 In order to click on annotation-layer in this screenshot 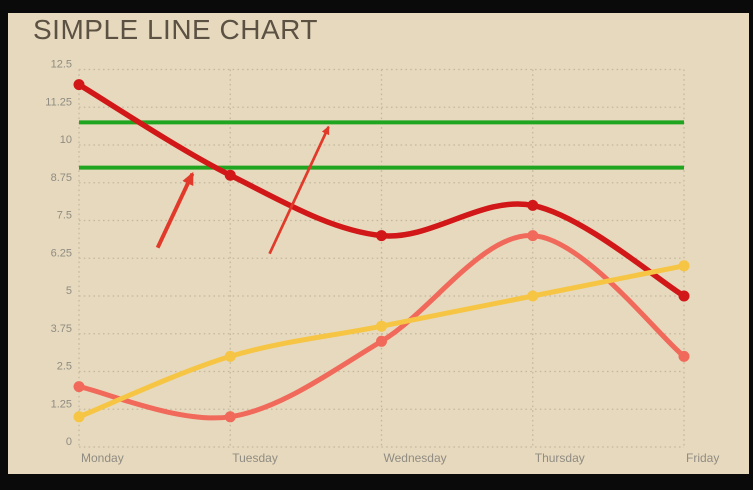, I will do `click(242, 190)`.